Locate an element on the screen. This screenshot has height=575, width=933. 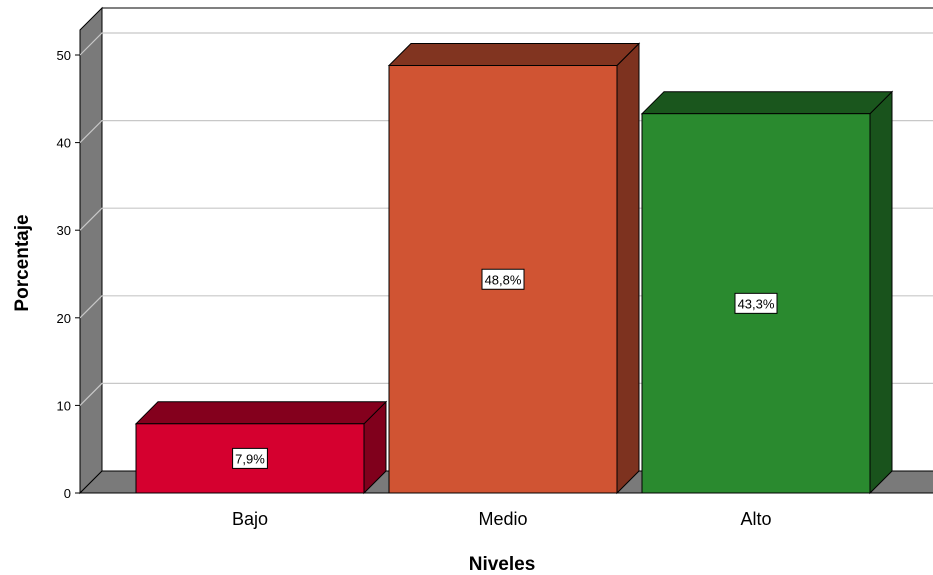
data-label: 43,3% is located at coordinates (756, 303).